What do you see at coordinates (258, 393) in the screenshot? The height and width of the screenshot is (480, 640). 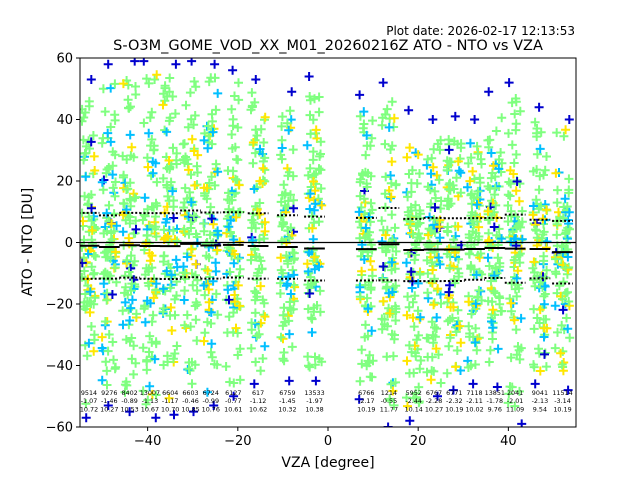 I see `bin-count-label: 617` at bounding box center [258, 393].